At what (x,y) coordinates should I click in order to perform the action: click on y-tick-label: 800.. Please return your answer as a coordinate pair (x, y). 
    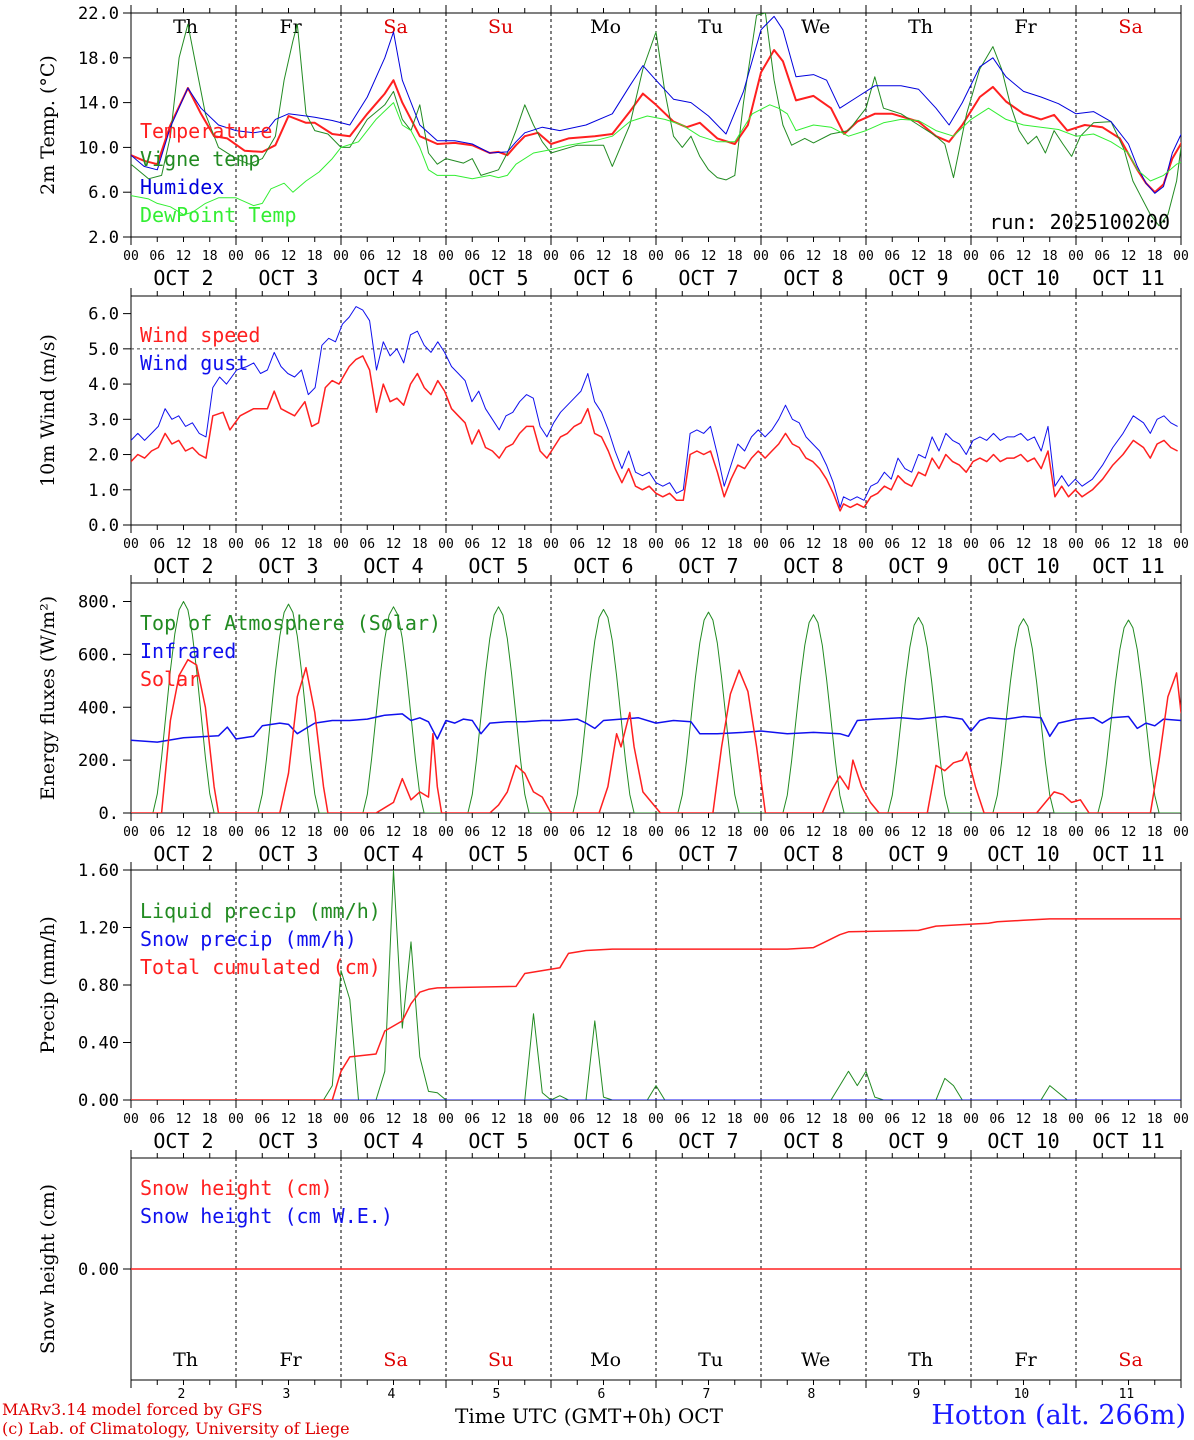
    Looking at the image, I should click on (98, 603).